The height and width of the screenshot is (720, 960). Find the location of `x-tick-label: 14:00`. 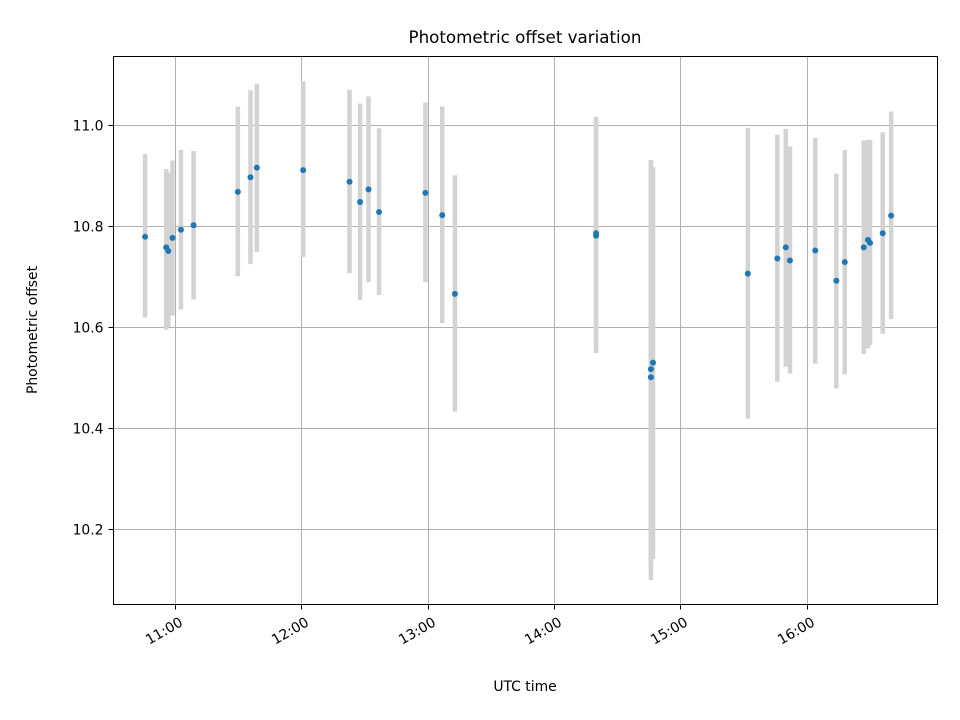

x-tick-label: 14:00 is located at coordinates (543, 632).